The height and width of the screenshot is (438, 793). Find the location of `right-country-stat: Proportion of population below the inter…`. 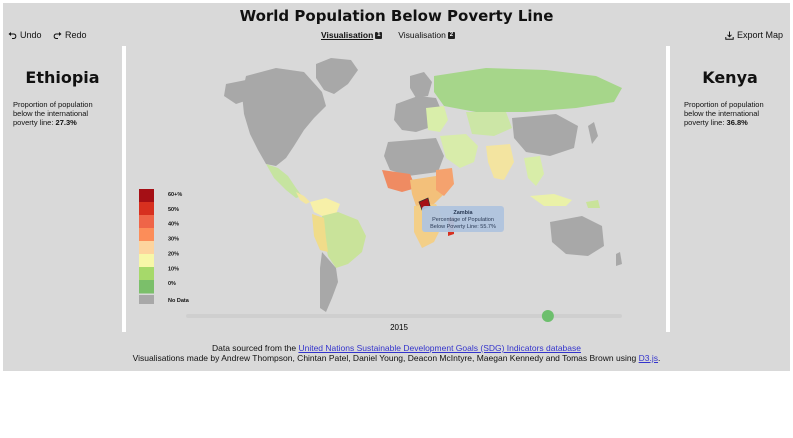

right-country-stat: Proportion of population below the inter… is located at coordinates (734, 113).